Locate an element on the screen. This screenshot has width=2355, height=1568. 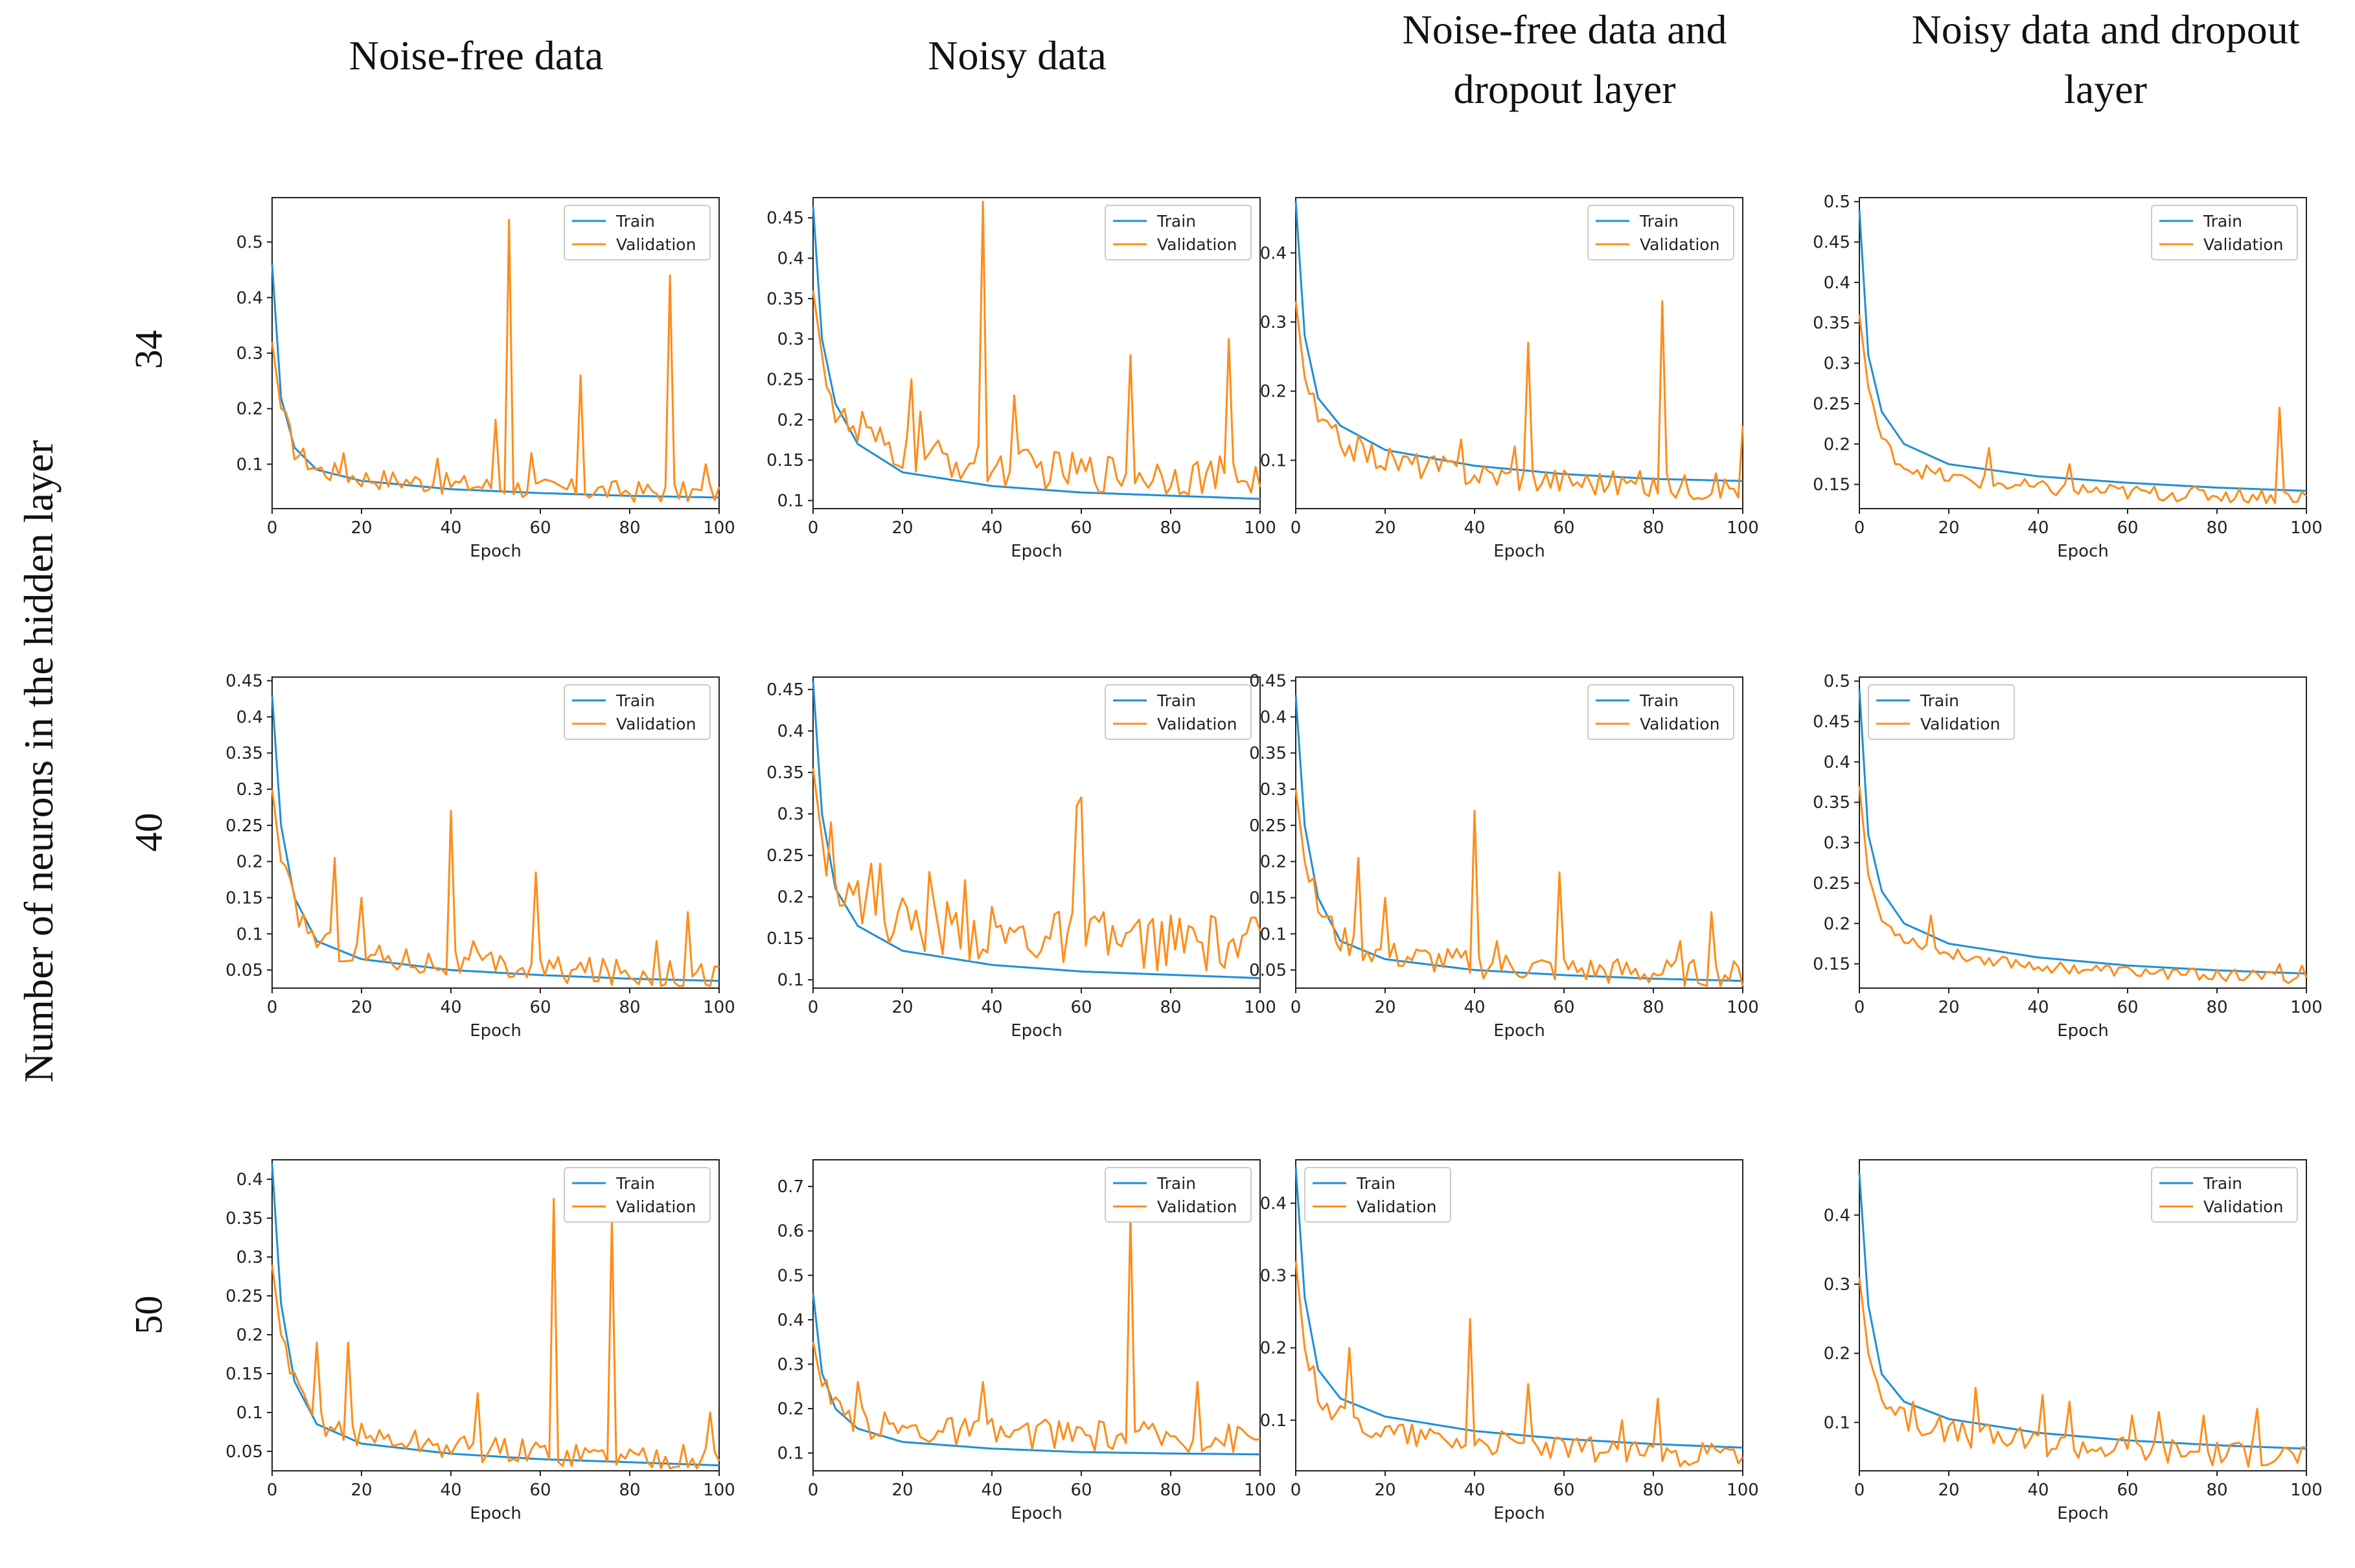
y-tick-label: 0.05 is located at coordinates (244, 970).